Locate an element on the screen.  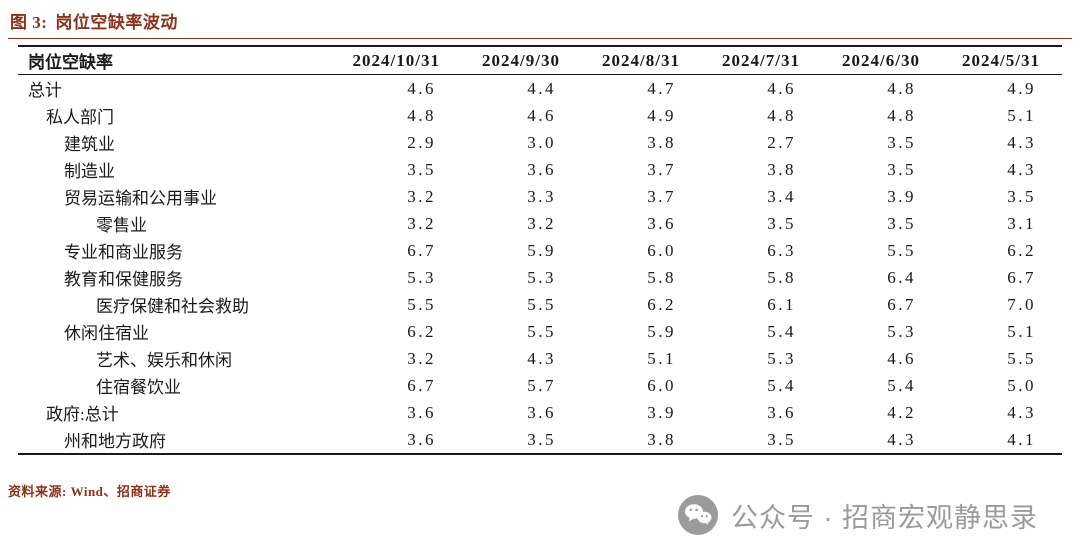
column-header-date: 2024/10/31 is located at coordinates (396, 60).